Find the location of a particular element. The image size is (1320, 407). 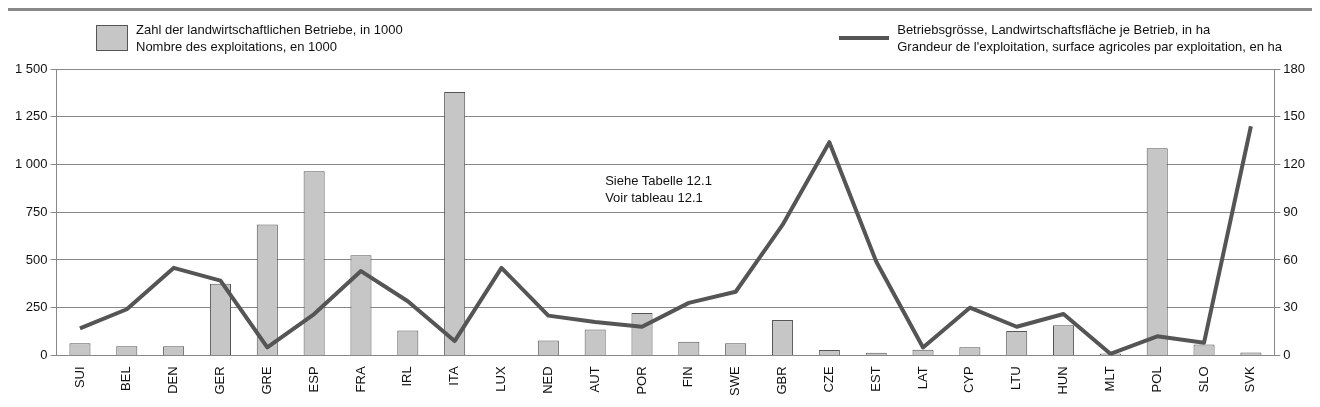

x-tick-label: CZE is located at coordinates (828, 379).